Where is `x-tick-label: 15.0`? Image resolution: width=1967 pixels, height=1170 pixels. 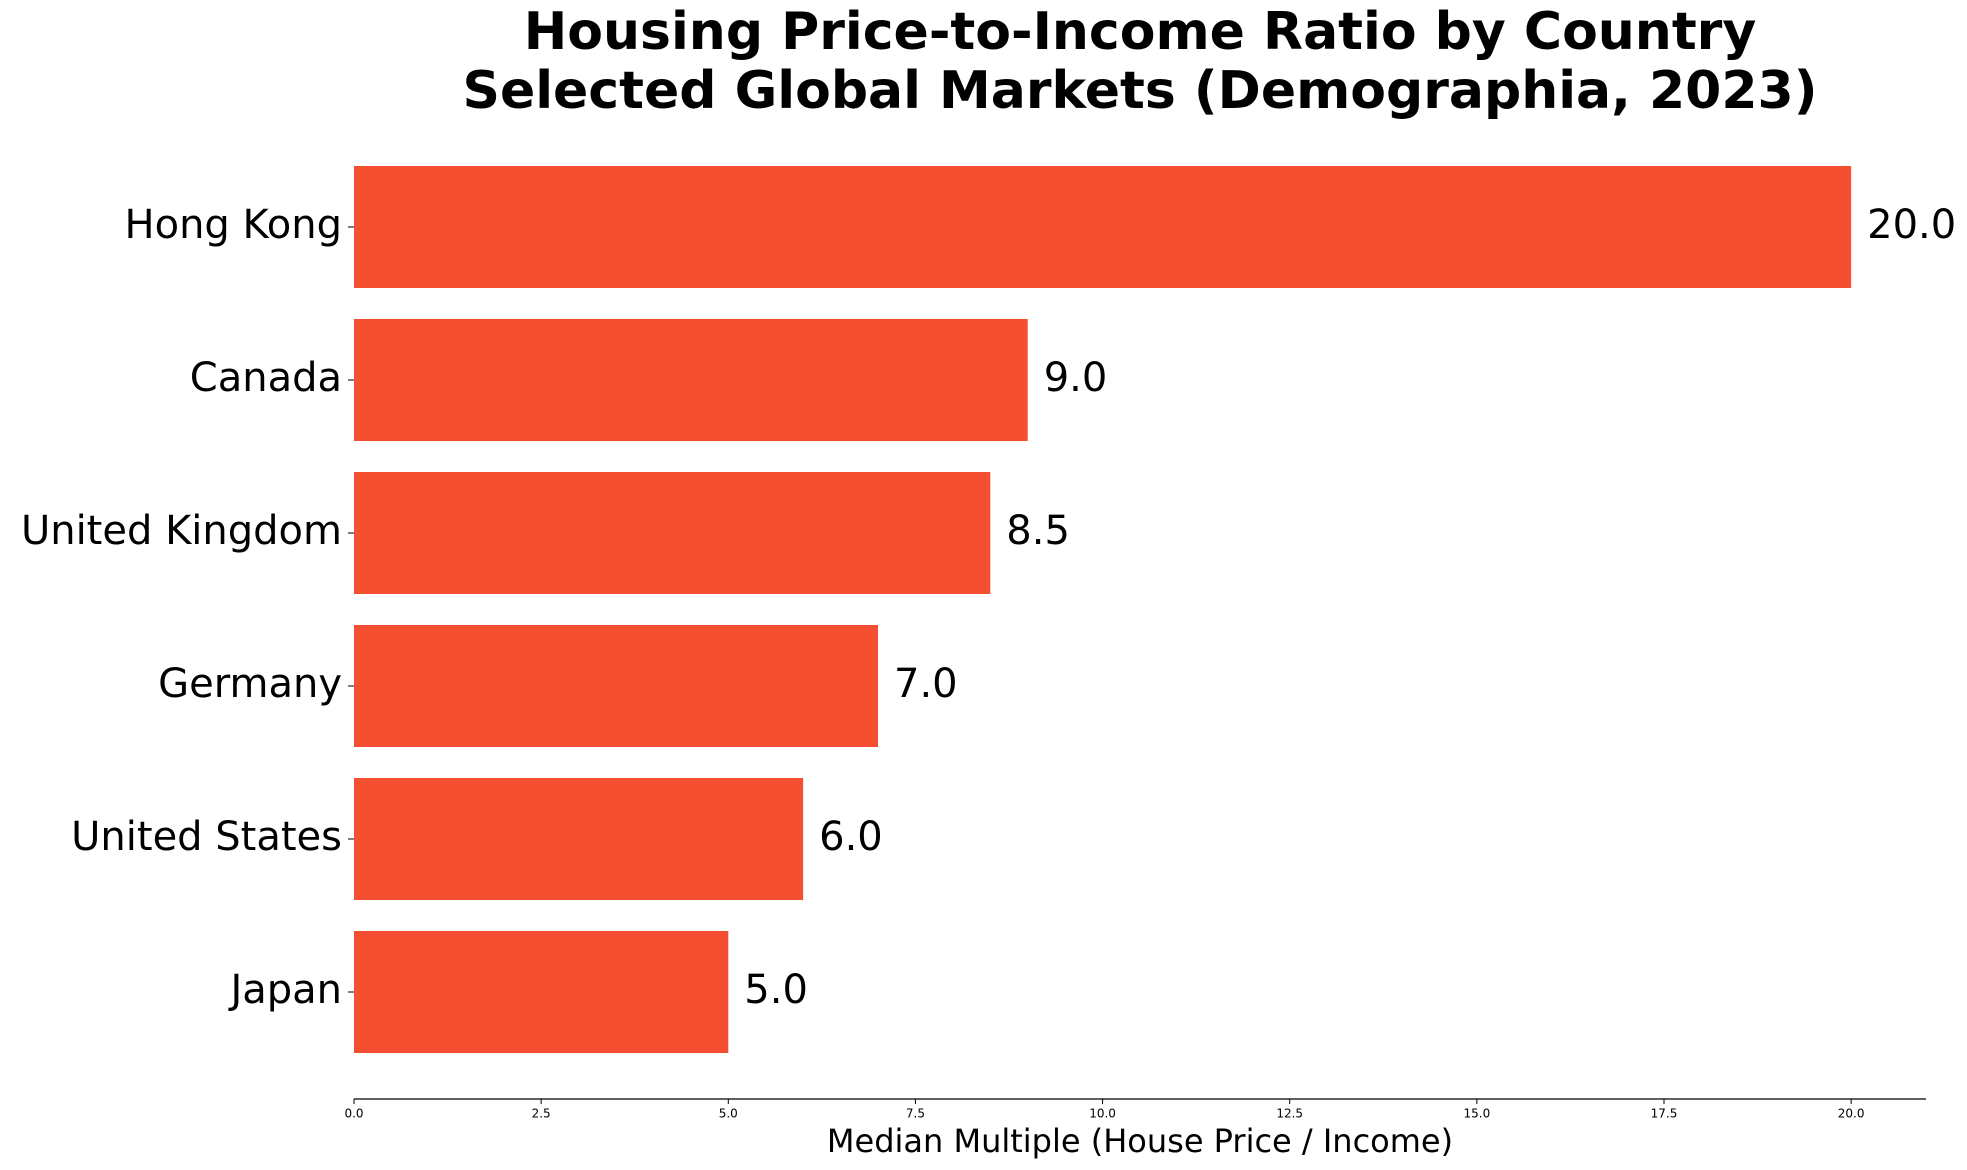 x-tick-label: 15.0 is located at coordinates (1476, 1114).